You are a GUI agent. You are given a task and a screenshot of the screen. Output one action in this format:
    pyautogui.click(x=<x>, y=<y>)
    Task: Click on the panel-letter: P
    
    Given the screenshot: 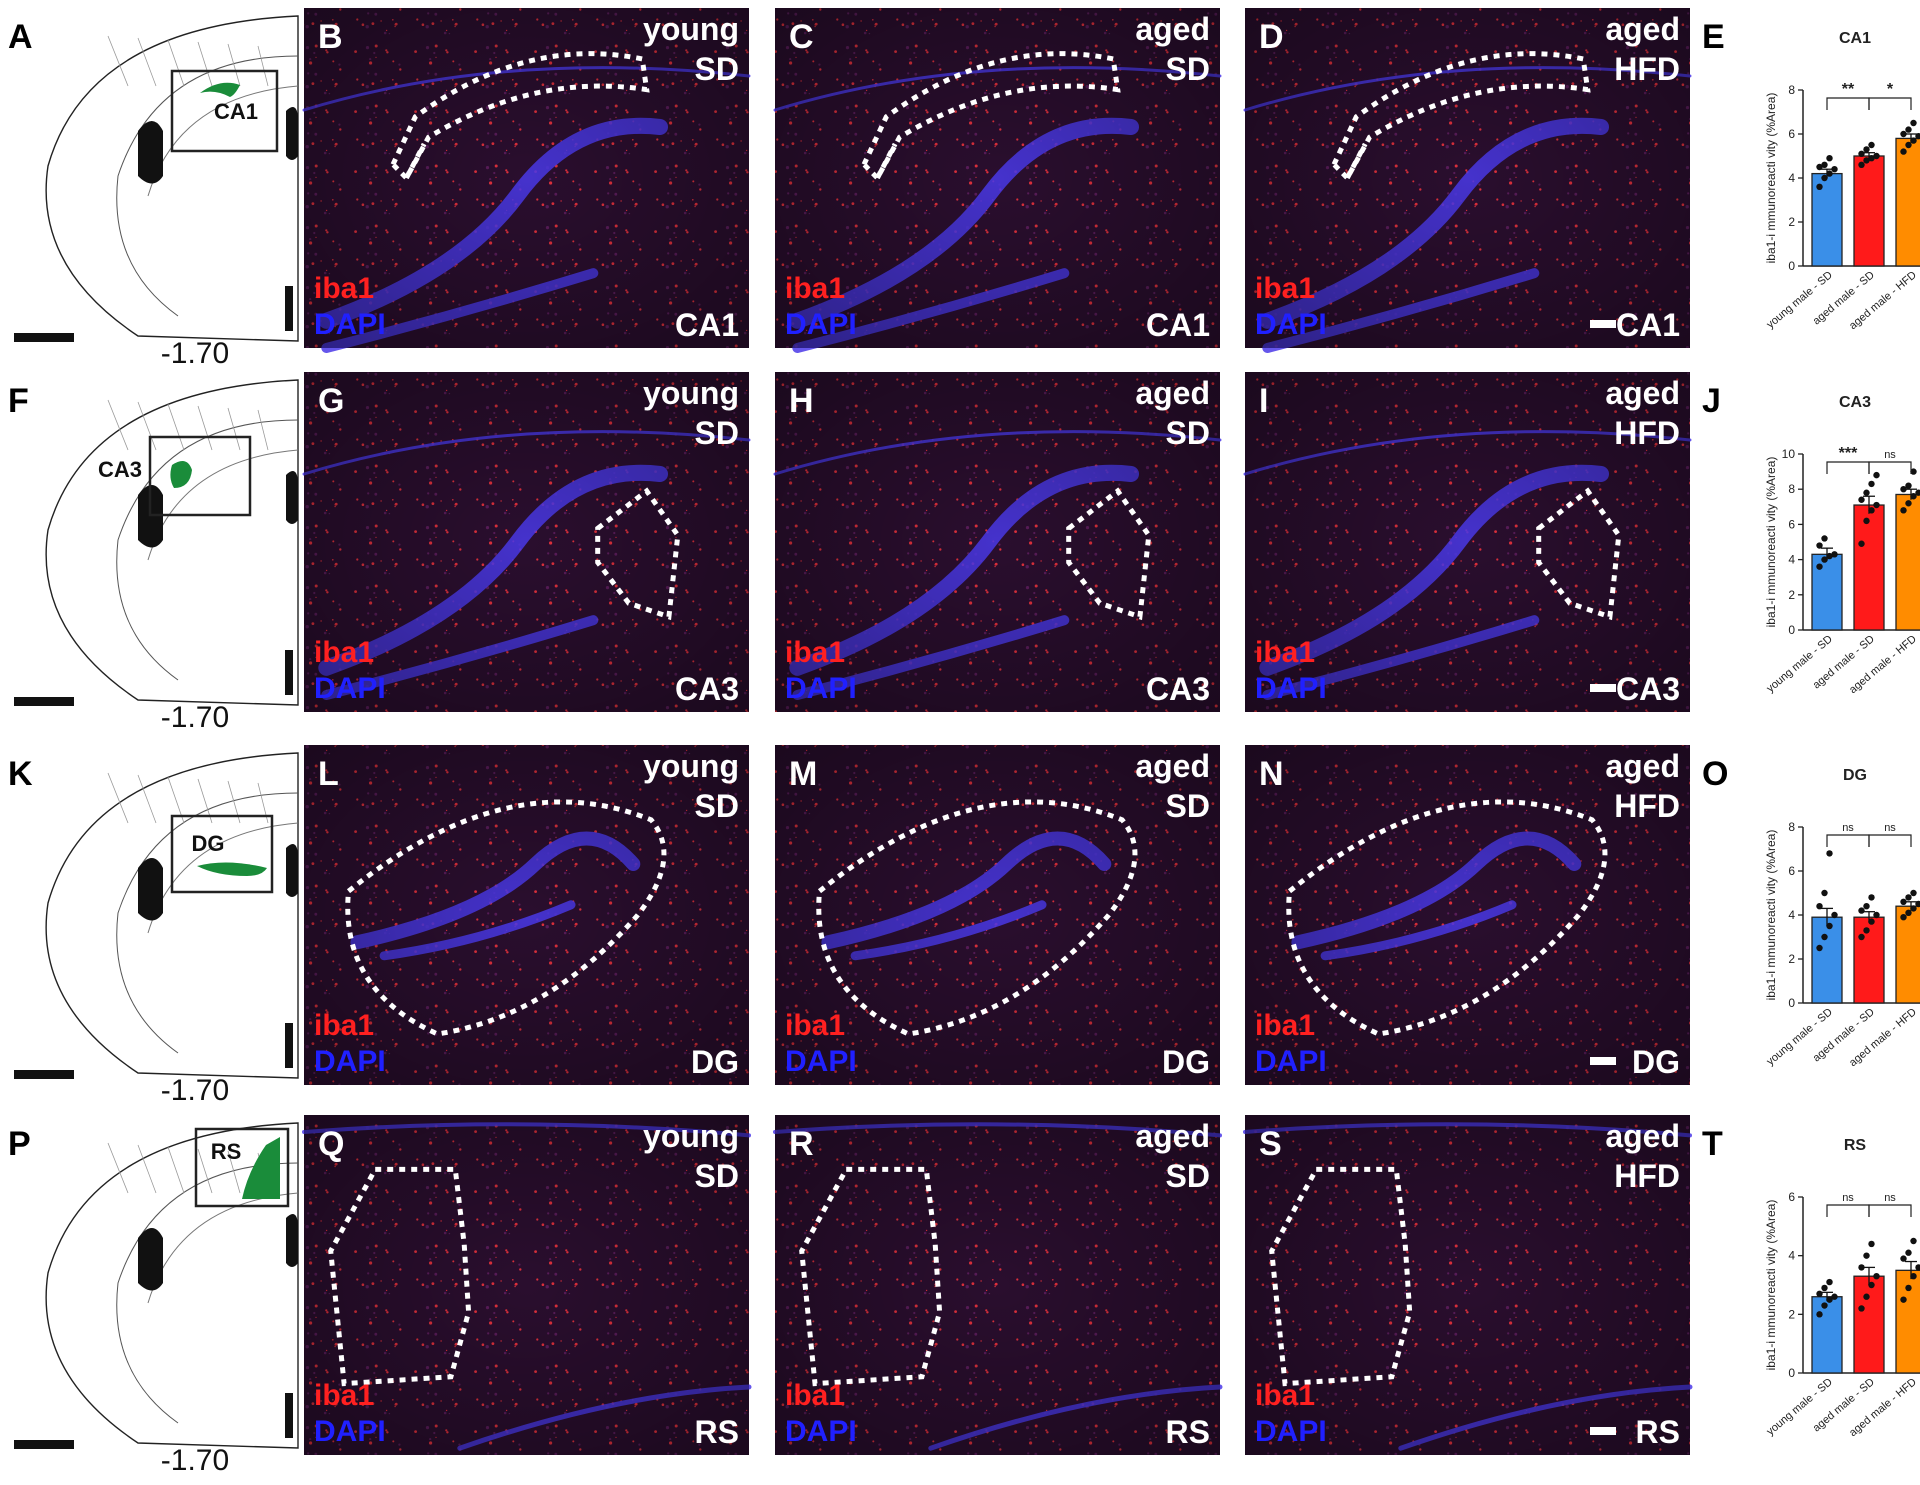 What is the action you would take?
    pyautogui.click(x=19, y=1144)
    